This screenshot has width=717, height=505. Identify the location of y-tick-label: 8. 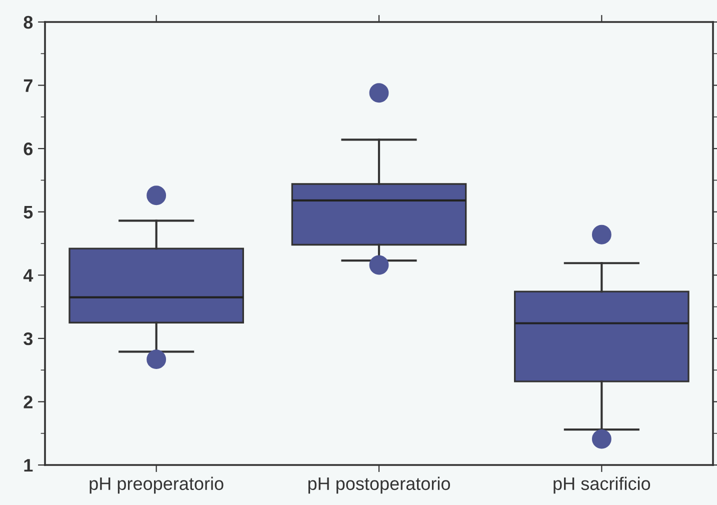
(28, 22).